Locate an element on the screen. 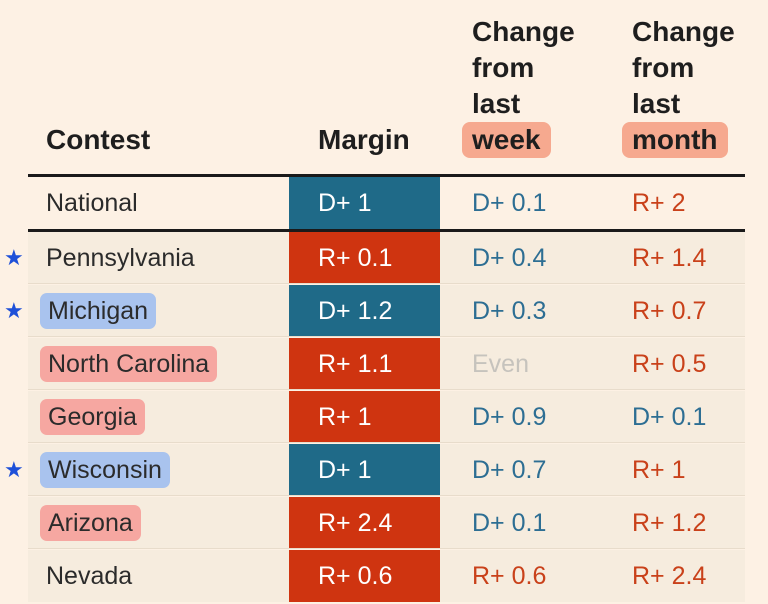 This screenshot has width=768, height=604. margin-cell: R+ 2.4 is located at coordinates (364, 523).